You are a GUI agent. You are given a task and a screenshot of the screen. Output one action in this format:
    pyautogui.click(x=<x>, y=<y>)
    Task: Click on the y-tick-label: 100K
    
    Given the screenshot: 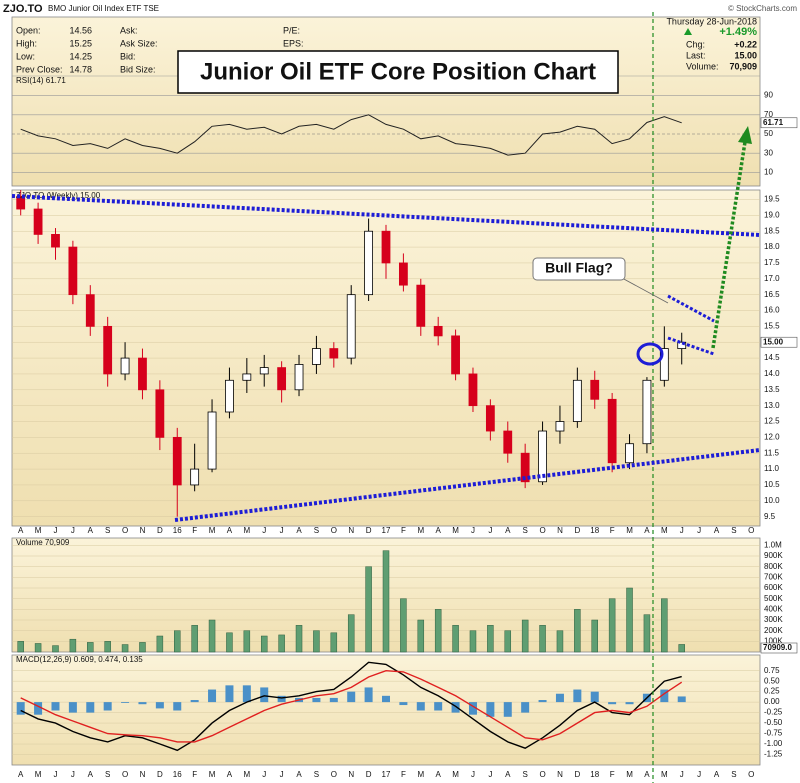 What is the action you would take?
    pyautogui.click(x=773, y=640)
    